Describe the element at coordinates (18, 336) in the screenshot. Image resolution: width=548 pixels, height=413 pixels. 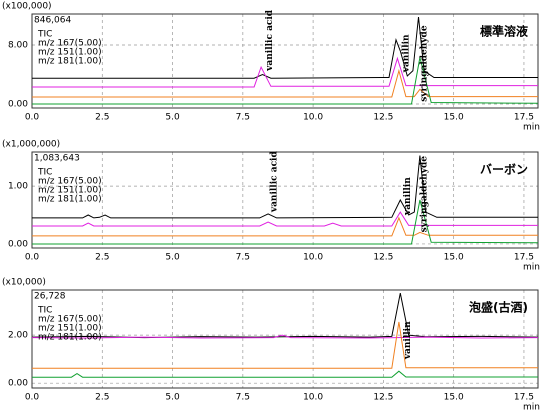
I see `y-tick-label: 2.00` at that location.